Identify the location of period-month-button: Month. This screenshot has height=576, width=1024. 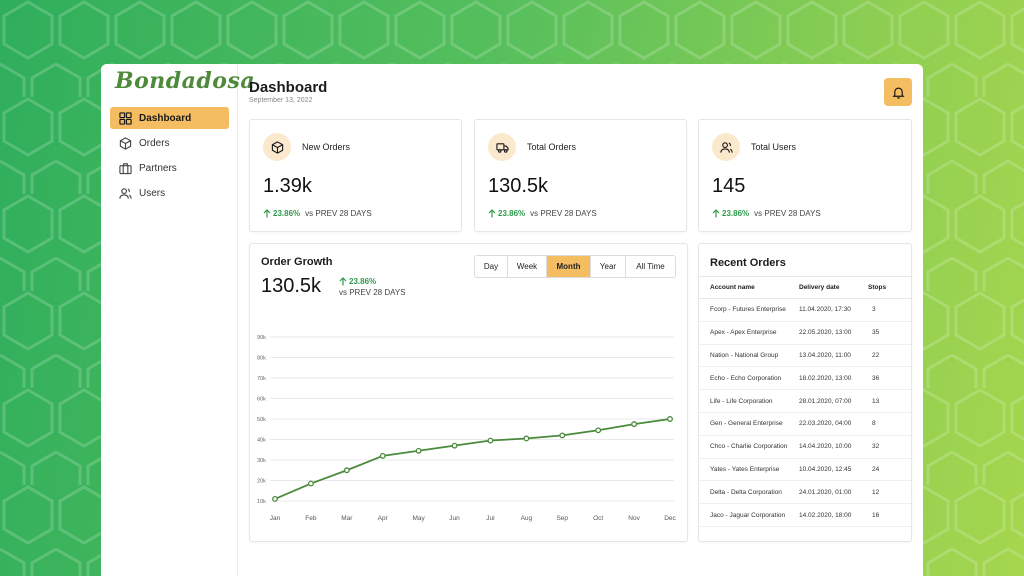
(569, 266).